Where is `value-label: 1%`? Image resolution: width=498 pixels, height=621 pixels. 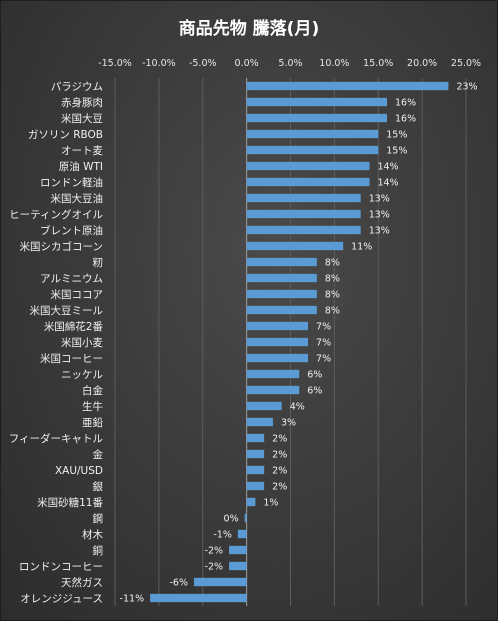
value-label: 1% is located at coordinates (270, 503).